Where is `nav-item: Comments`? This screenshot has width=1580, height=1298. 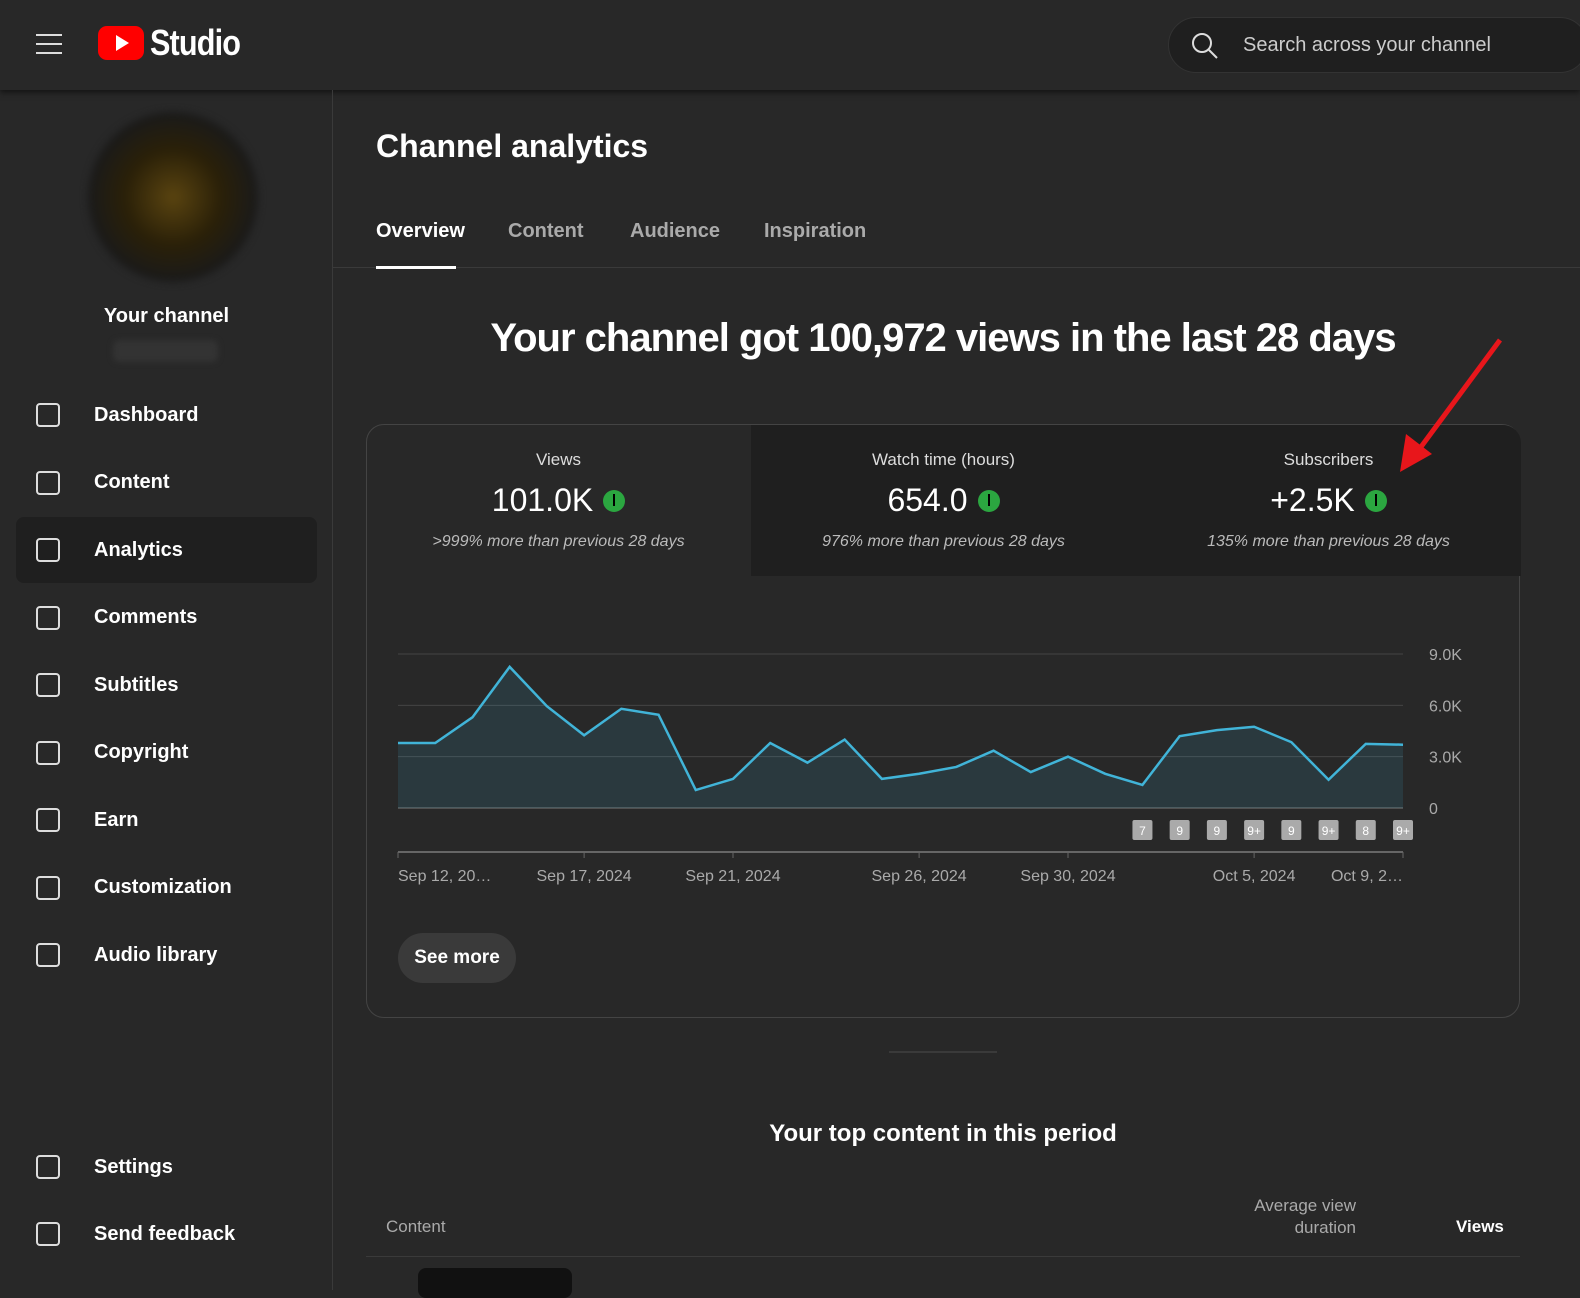 nav-item: Comments is located at coordinates (166, 618).